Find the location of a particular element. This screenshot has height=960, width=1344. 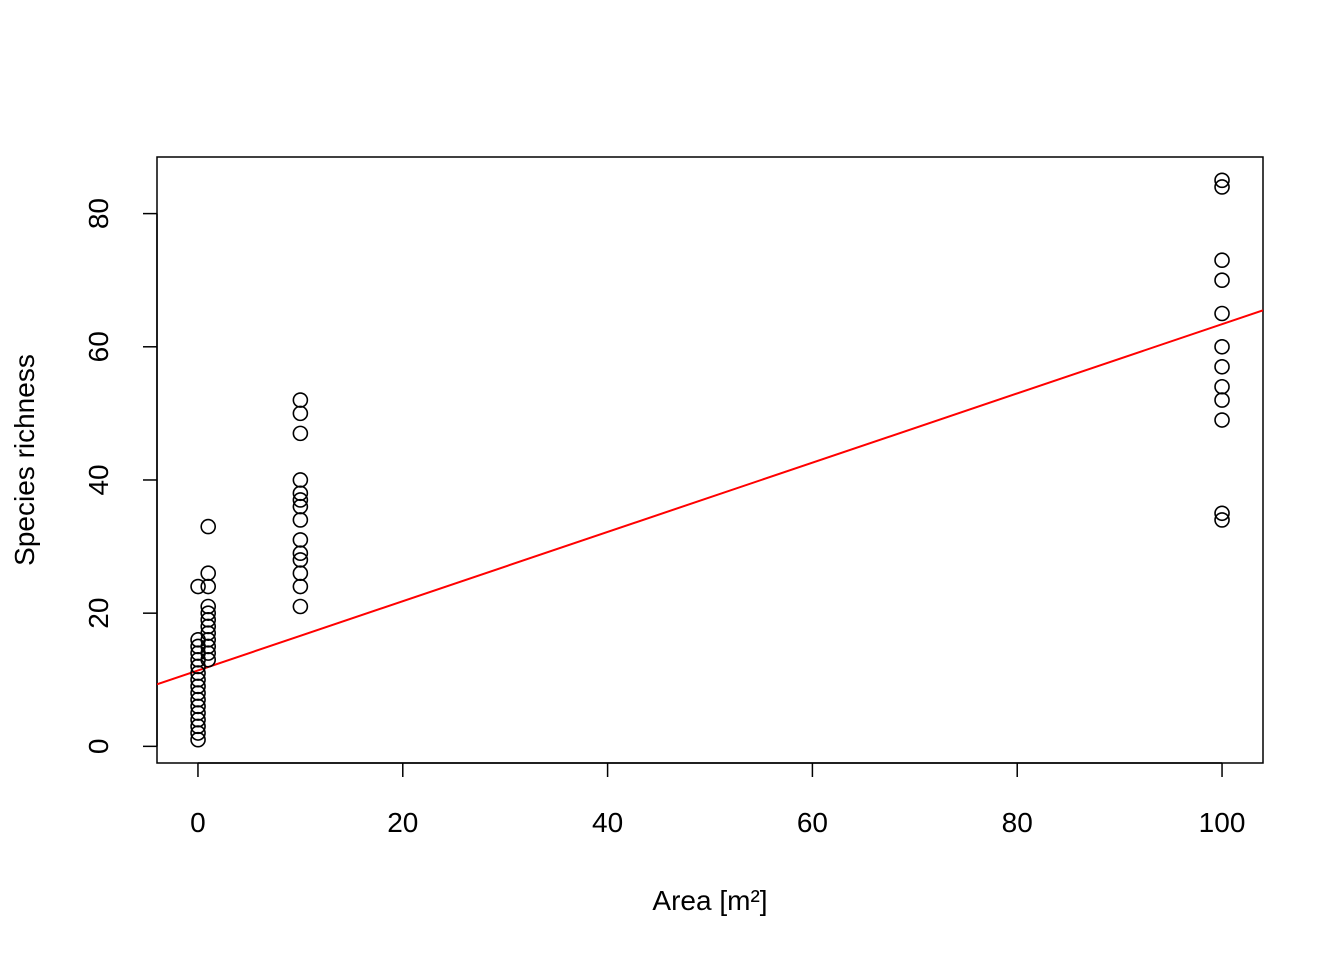

x-tick-label: 100 is located at coordinates (1222, 822).